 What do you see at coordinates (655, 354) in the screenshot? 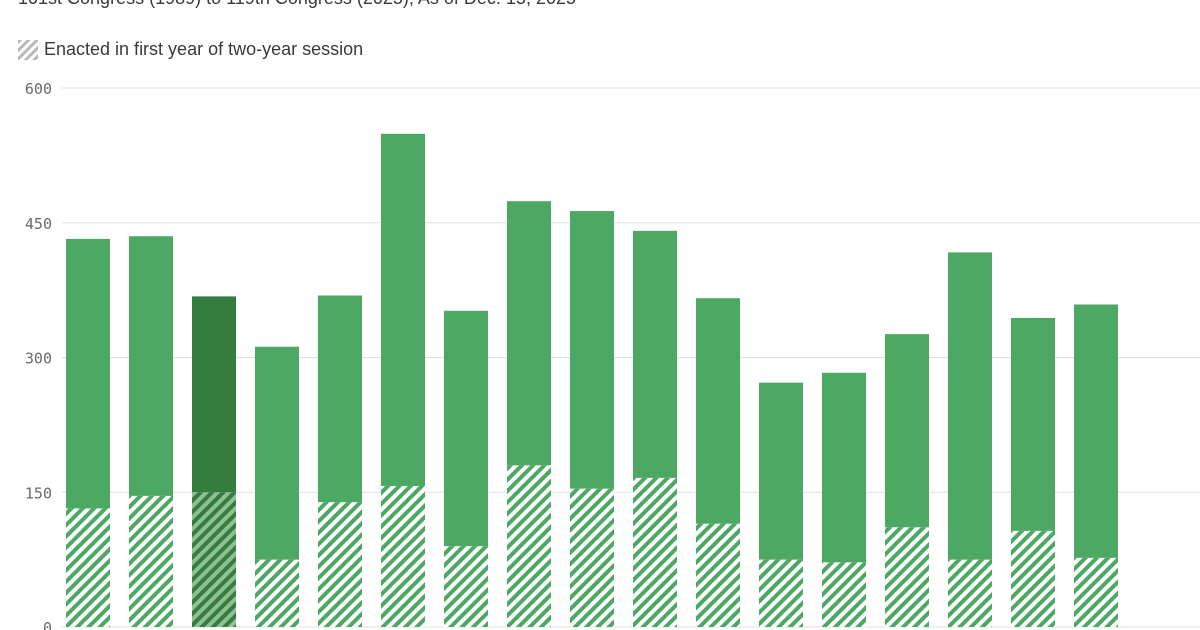
I see `bar-second-year-110th` at bounding box center [655, 354].